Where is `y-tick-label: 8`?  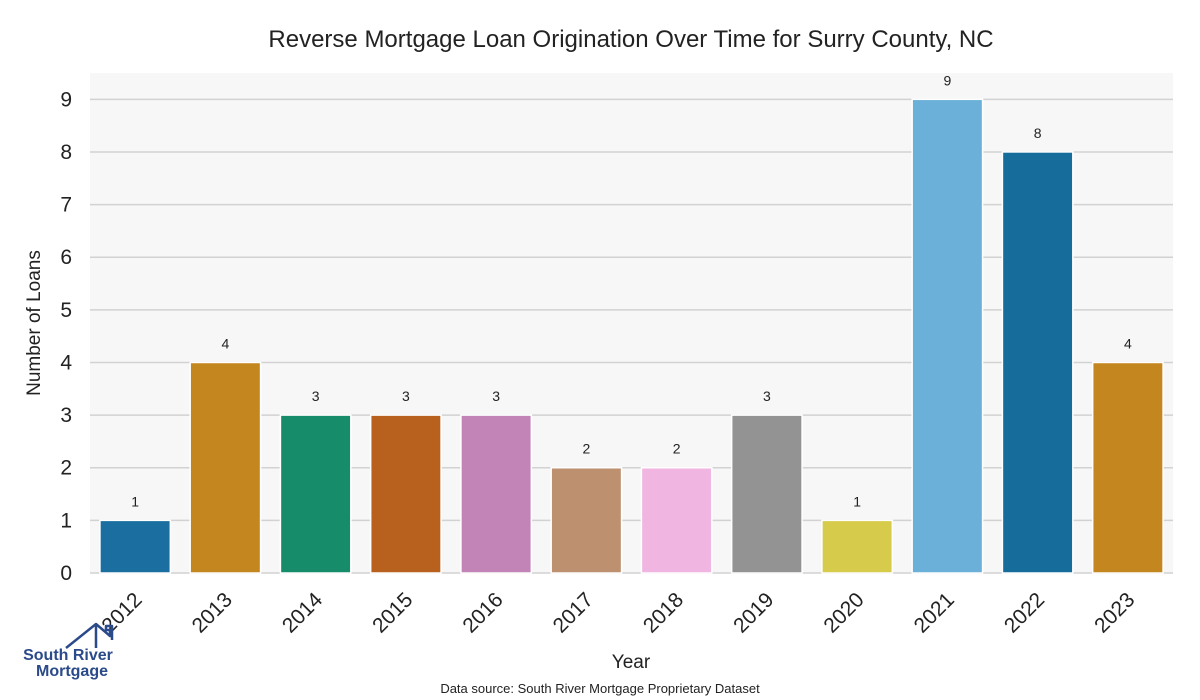
y-tick-label: 8 is located at coordinates (66, 152).